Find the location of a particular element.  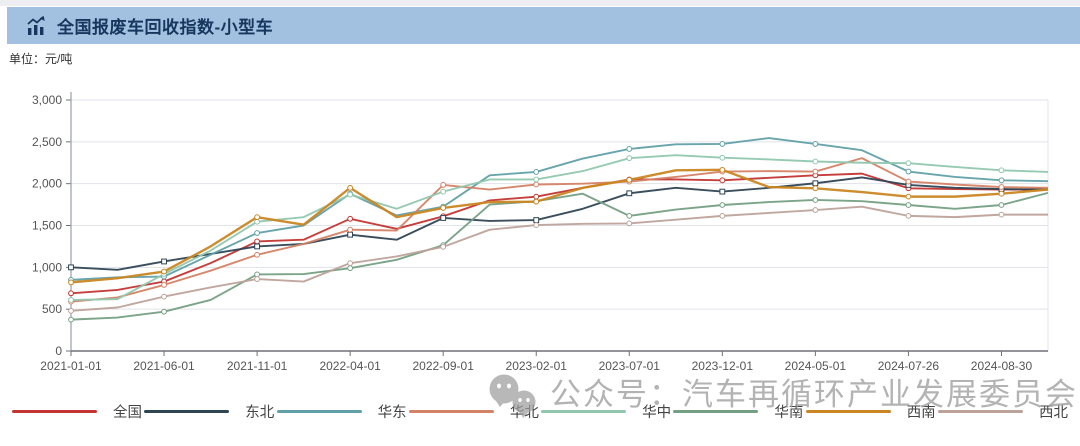

legend-label: 华中 is located at coordinates (657, 413).